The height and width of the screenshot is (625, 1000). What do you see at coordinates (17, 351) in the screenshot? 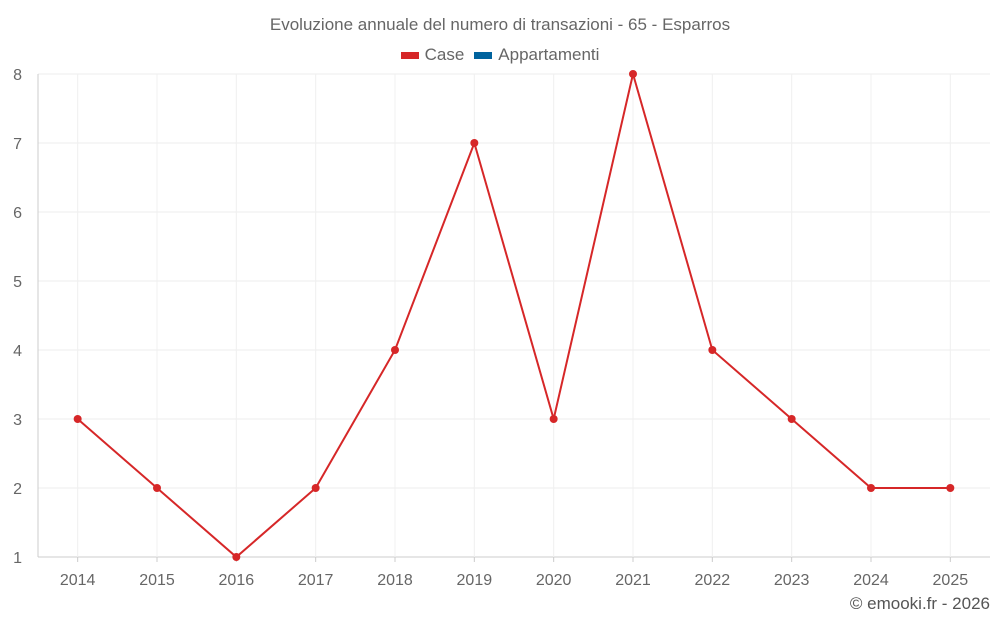
I see `y-tick-label: 4` at bounding box center [17, 351].